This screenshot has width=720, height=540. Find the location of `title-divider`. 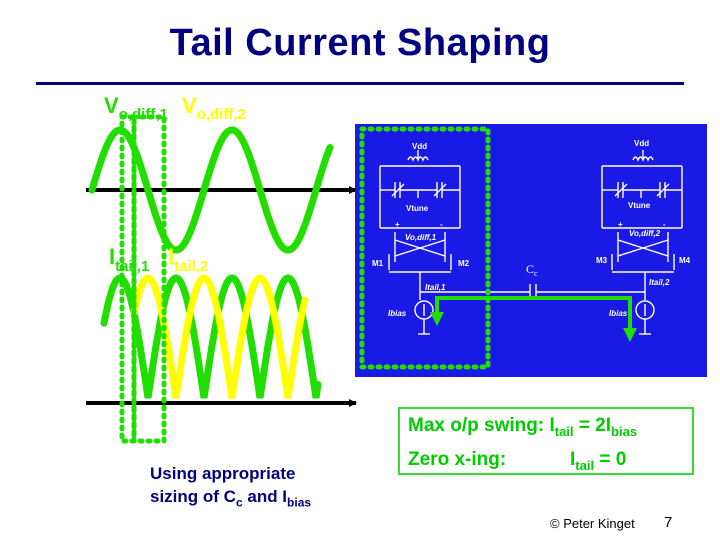

title-divider is located at coordinates (360, 83).